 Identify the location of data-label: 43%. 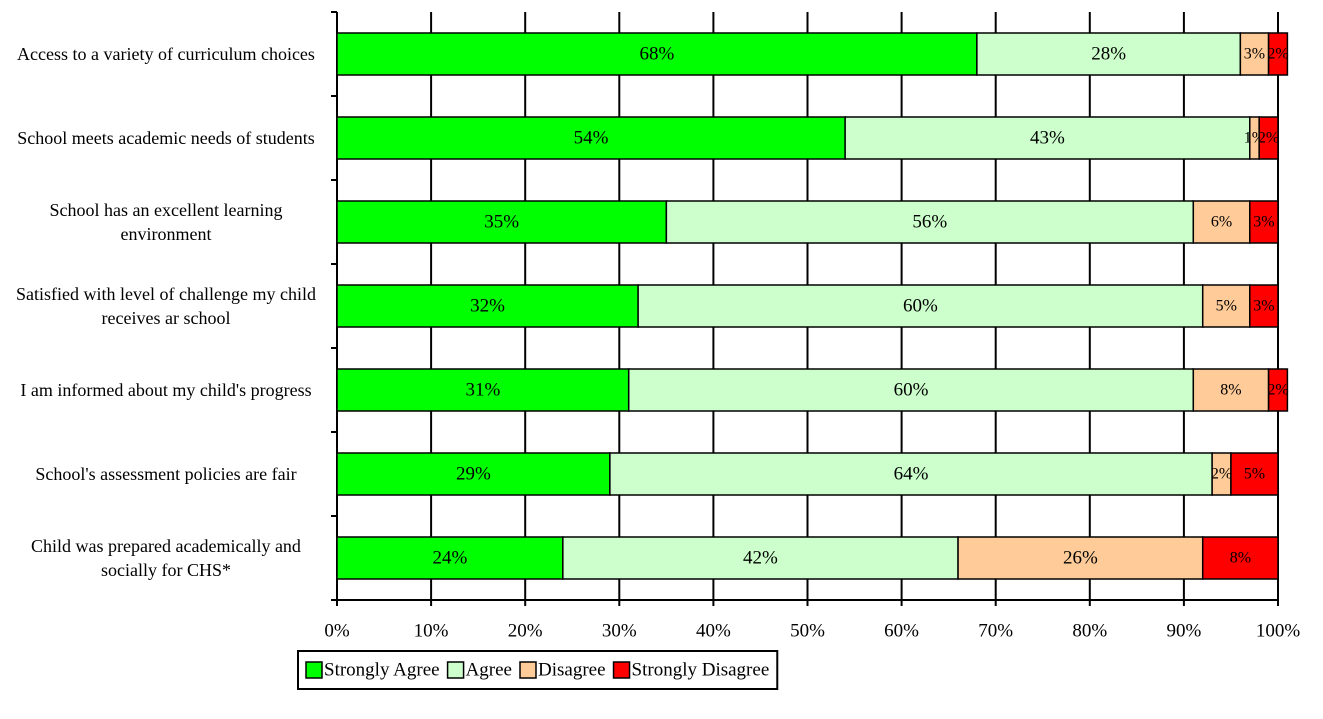
(1047, 137).